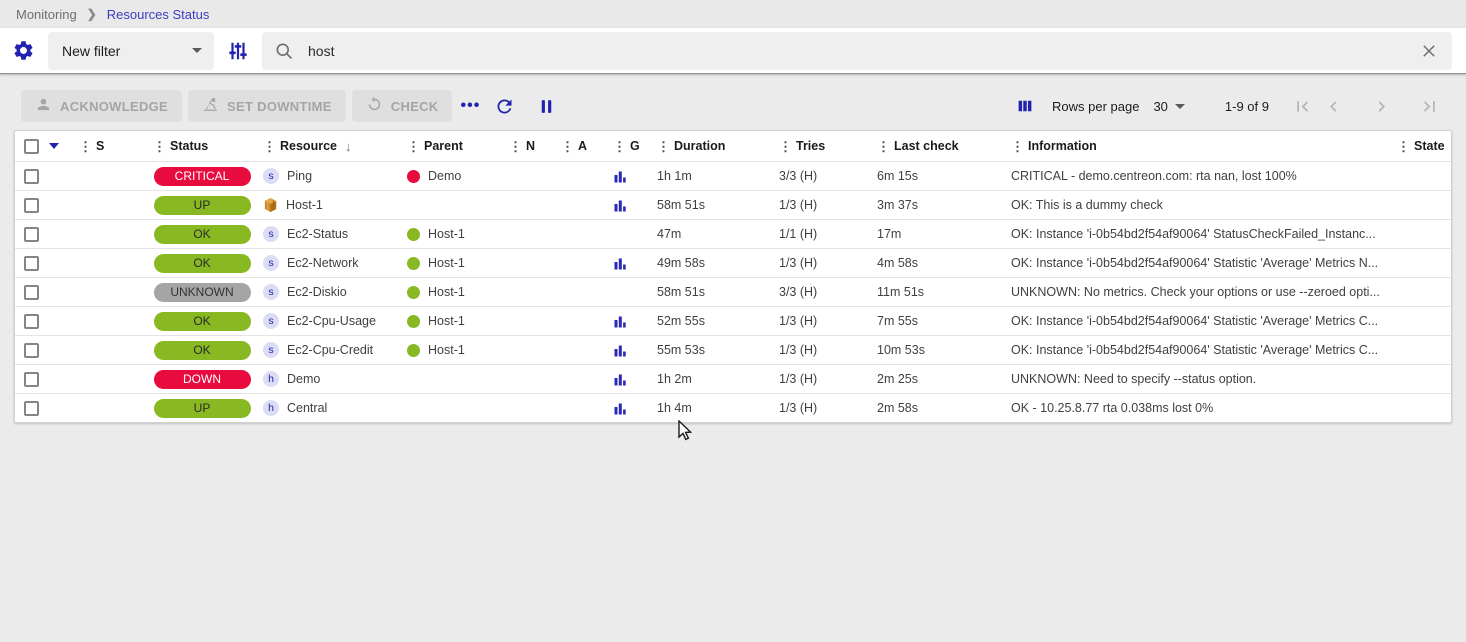 This screenshot has height=642, width=1466. Describe the element at coordinates (323, 263) in the screenshot. I see `resource-name: Ec2-Network` at that location.